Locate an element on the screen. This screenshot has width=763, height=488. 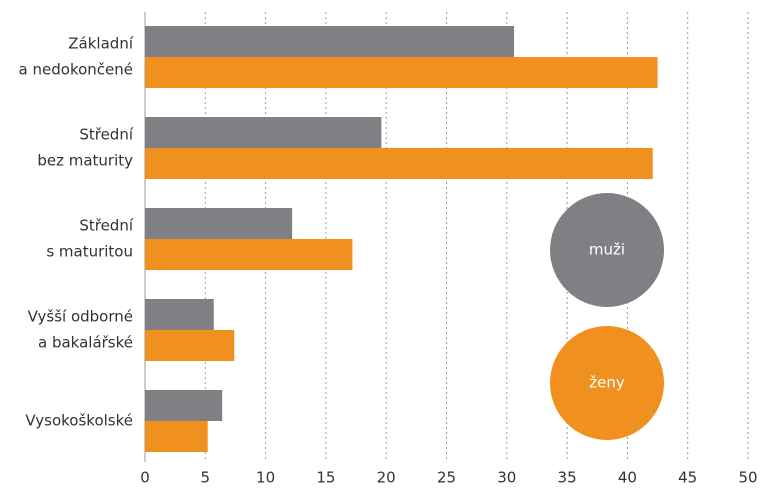
x-tick-label: 35 is located at coordinates (567, 478).